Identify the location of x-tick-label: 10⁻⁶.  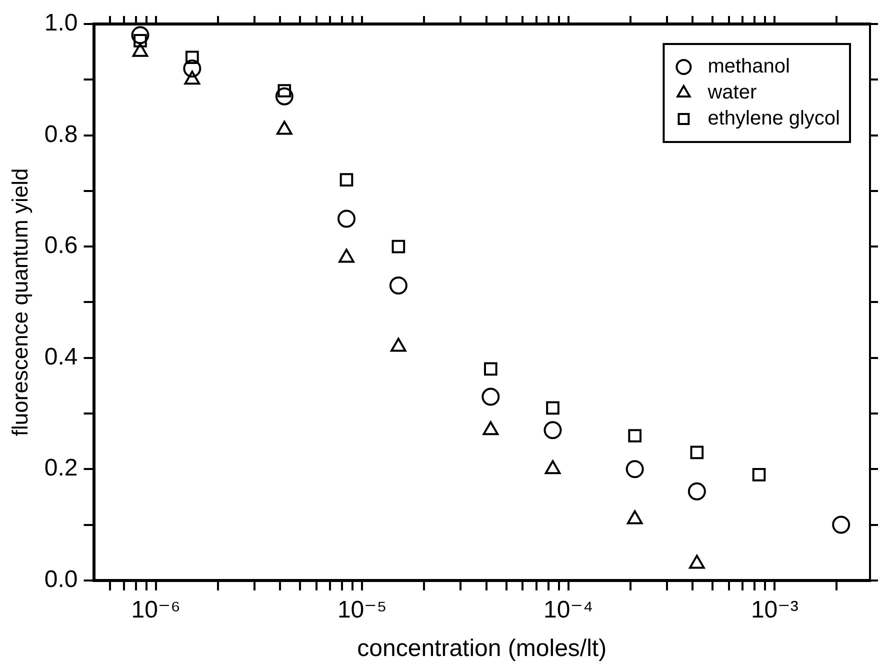
(155, 610).